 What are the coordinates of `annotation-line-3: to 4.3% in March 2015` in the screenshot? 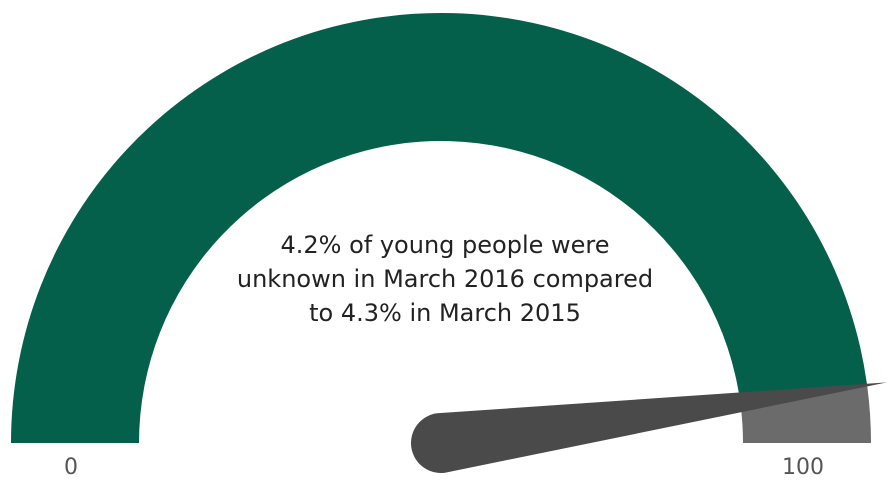 It's located at (445, 313).